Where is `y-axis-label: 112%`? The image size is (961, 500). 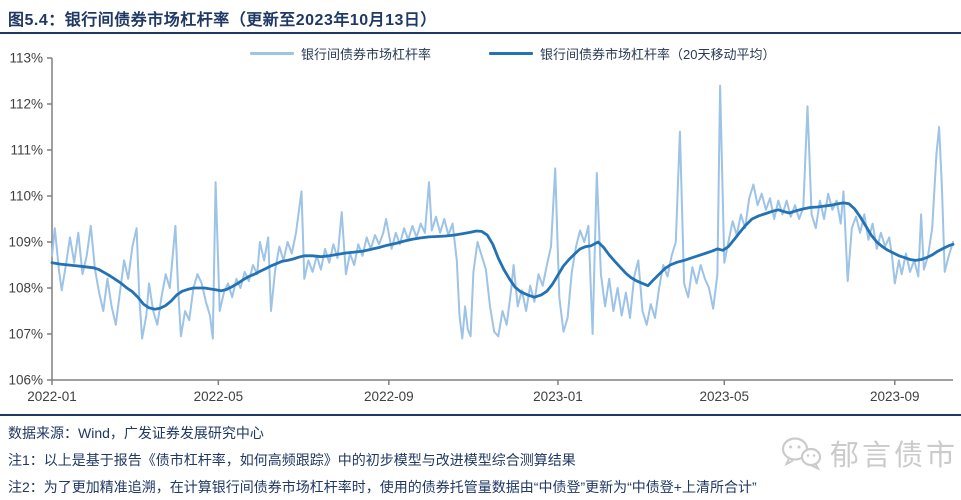 y-axis-label: 112% is located at coordinates (26, 104).